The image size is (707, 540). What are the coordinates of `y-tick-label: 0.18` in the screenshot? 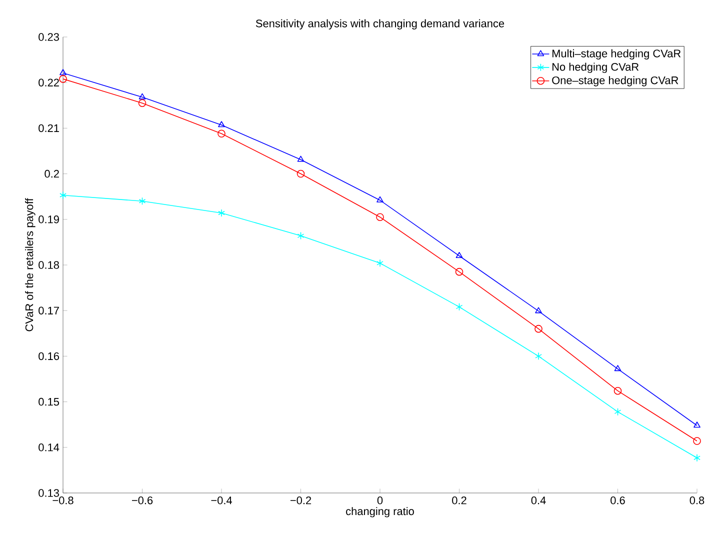 It's located at (48, 265).